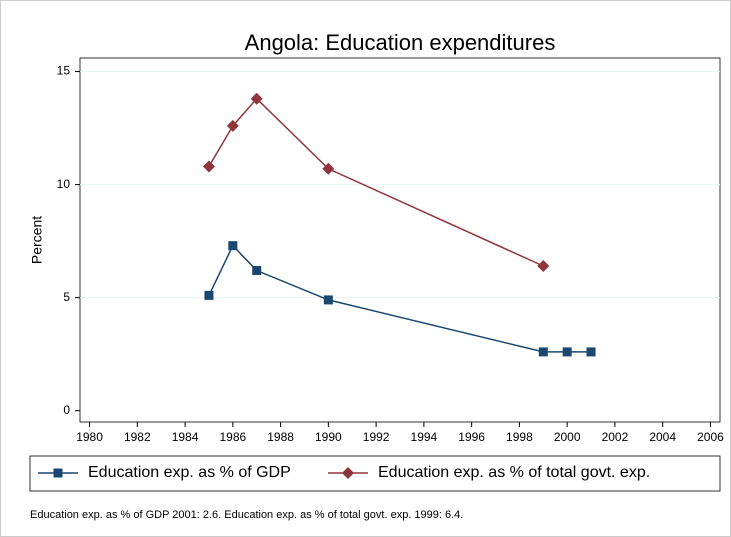 The height and width of the screenshot is (537, 731). What do you see at coordinates (64, 184) in the screenshot?
I see `y-tick-label: 10` at bounding box center [64, 184].